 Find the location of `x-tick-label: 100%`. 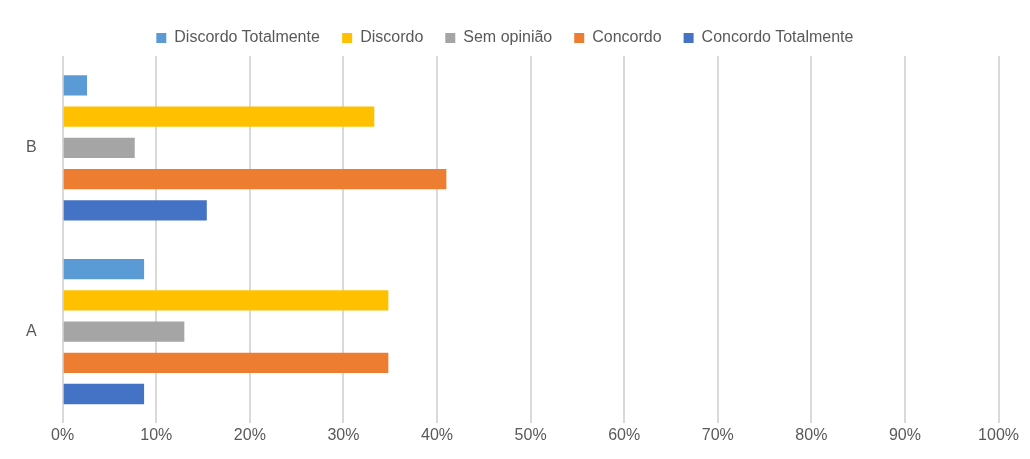

x-tick-label: 100% is located at coordinates (998, 435).